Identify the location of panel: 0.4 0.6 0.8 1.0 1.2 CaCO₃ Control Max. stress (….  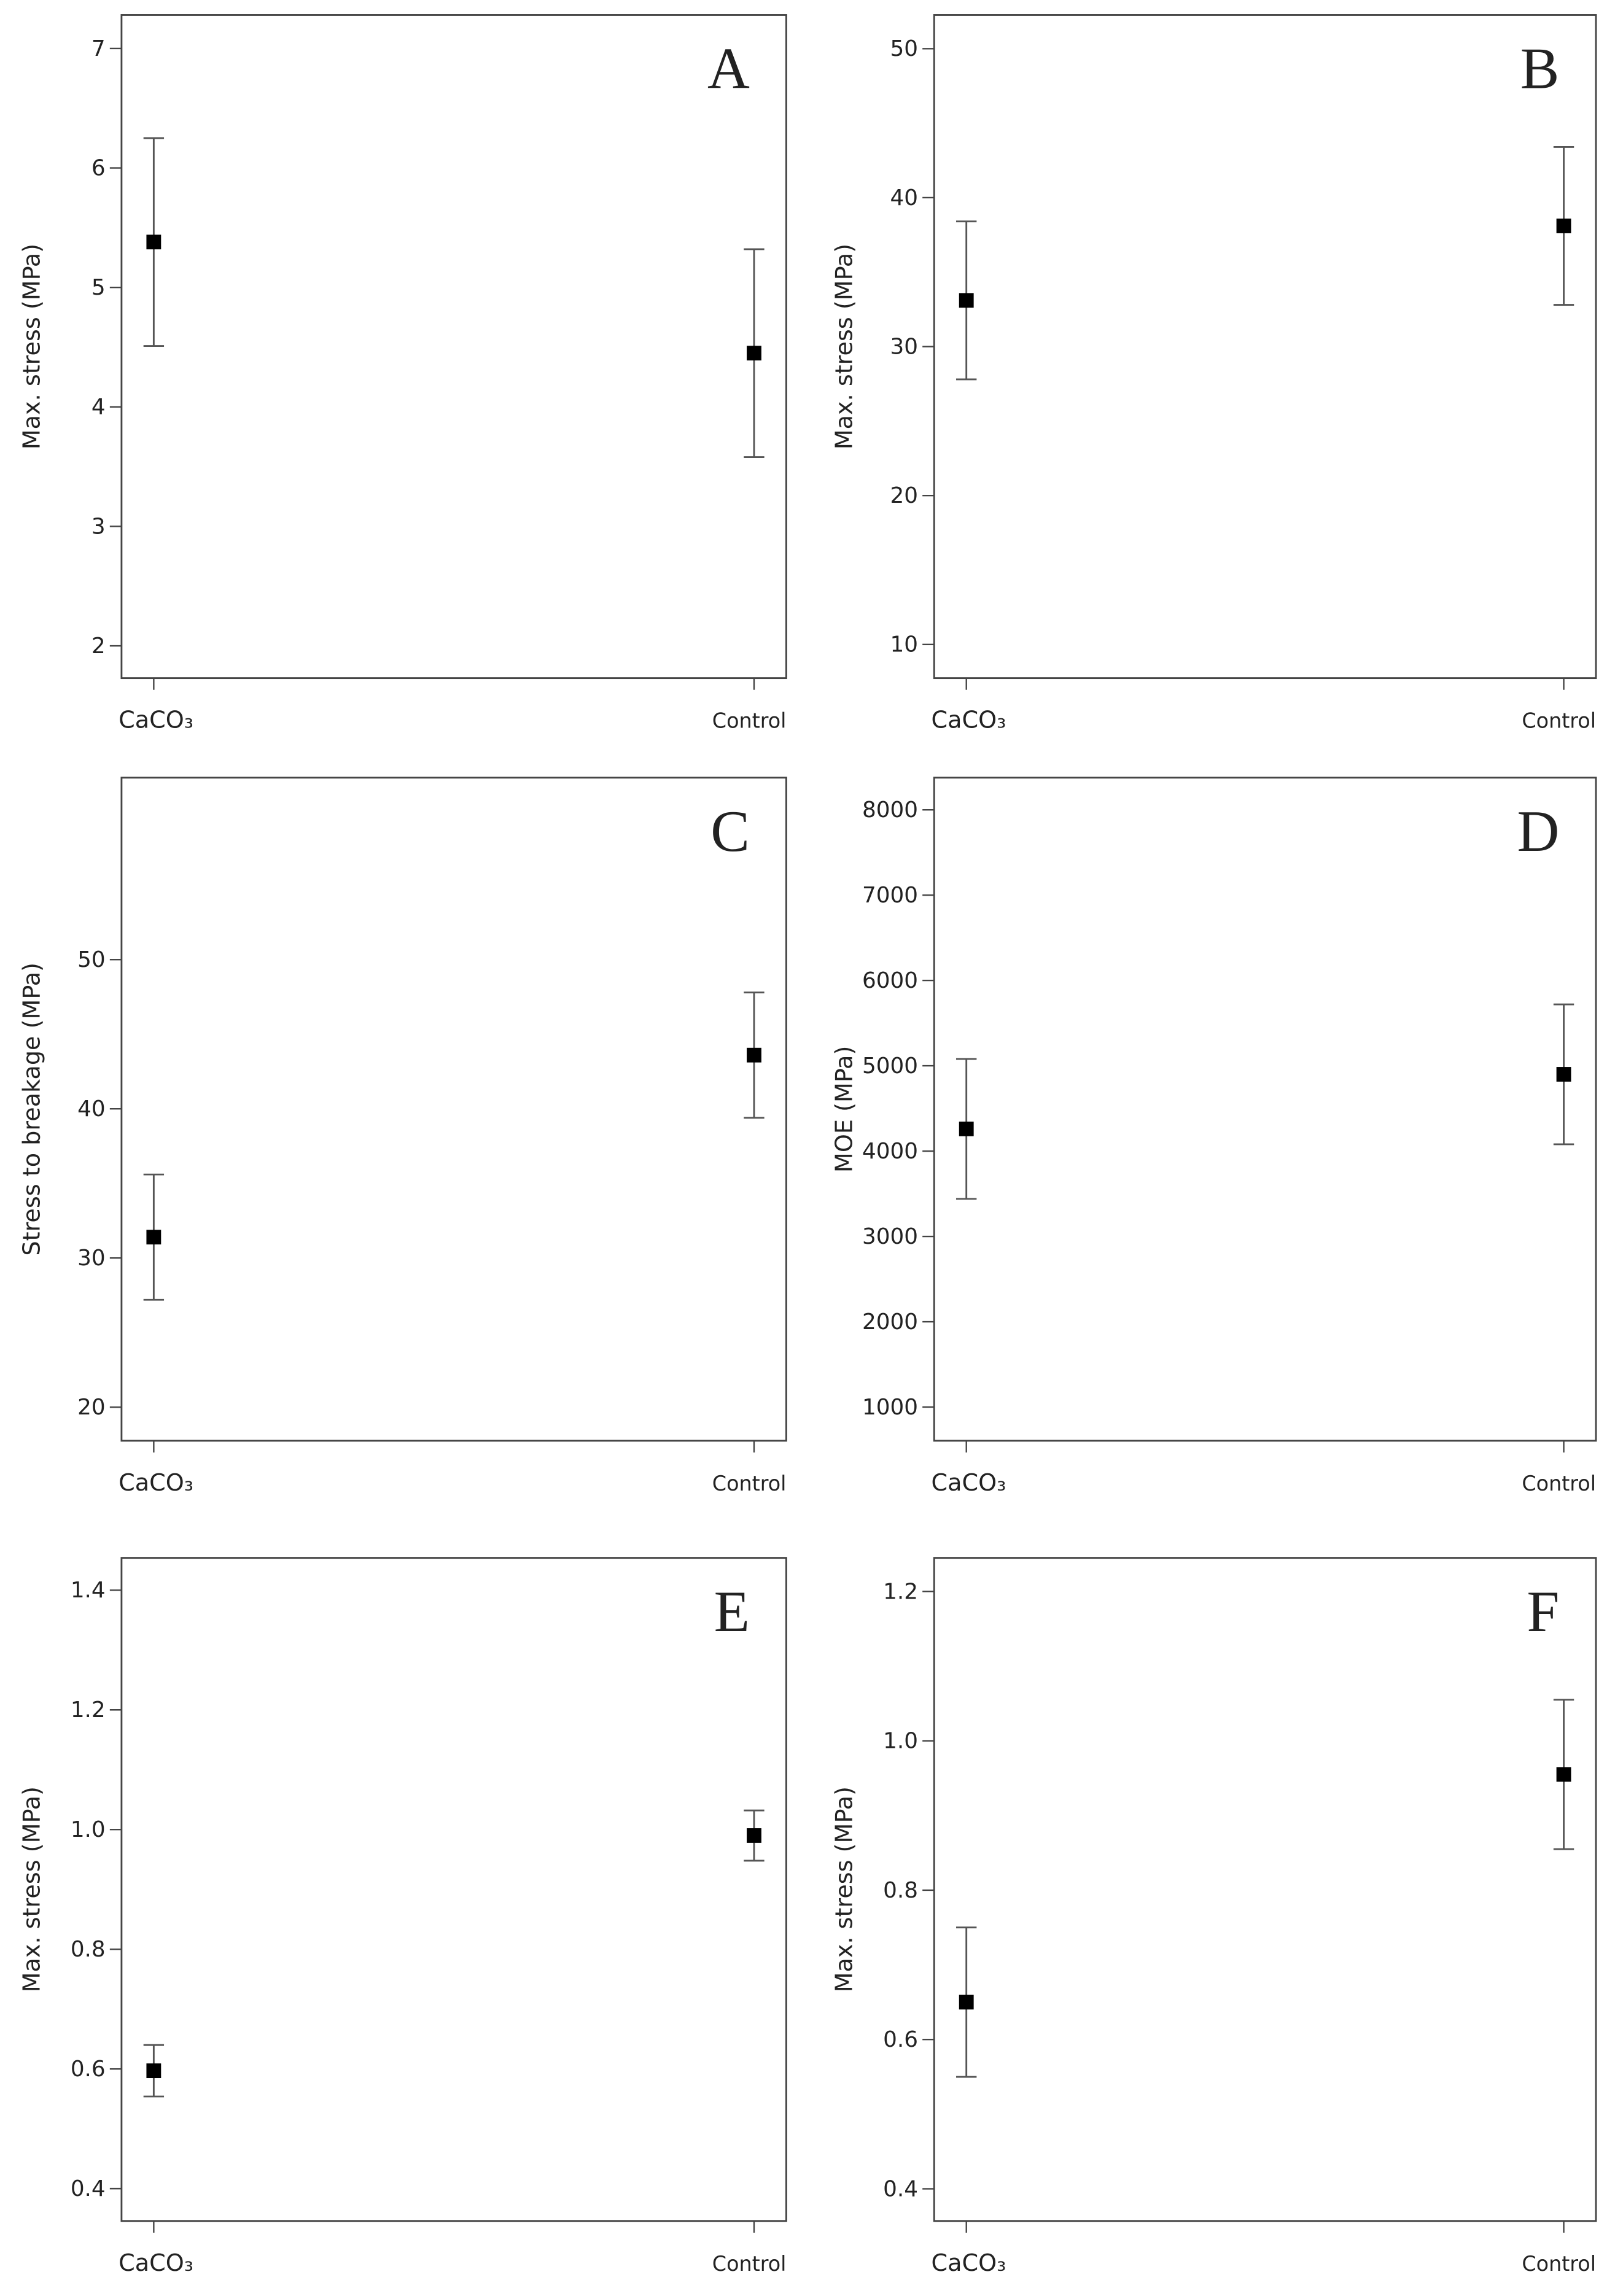
(1214, 1916).